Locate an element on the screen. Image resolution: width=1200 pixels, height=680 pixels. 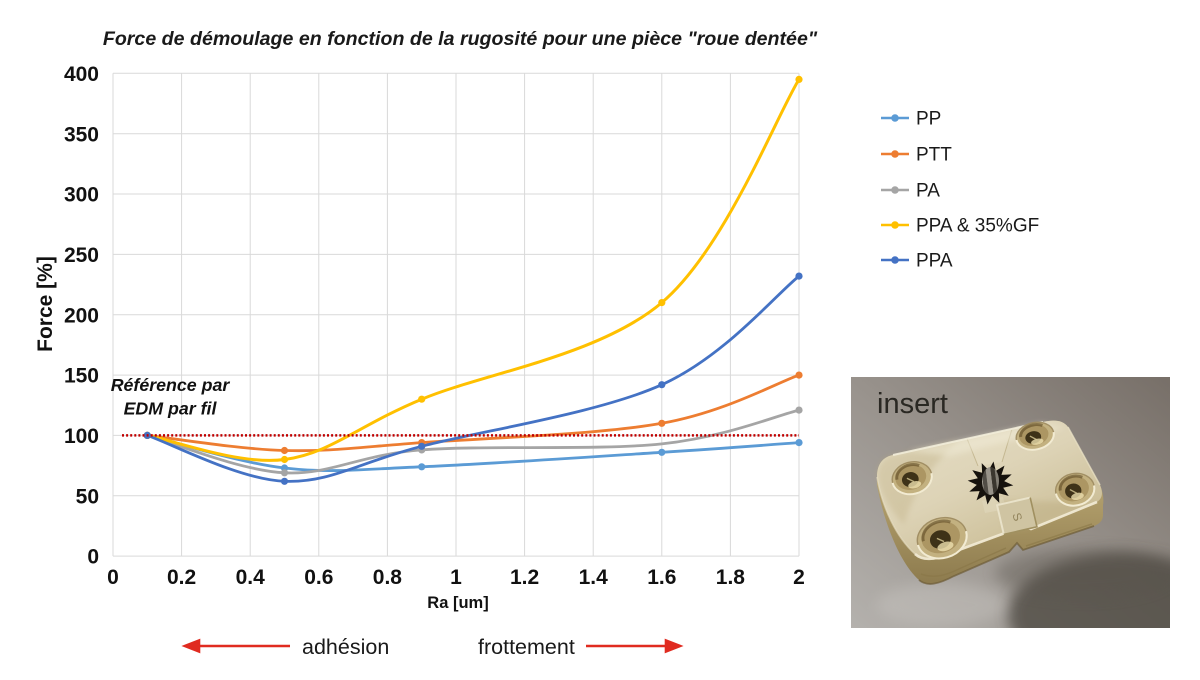
svg-text: 300 is located at coordinates (81, 195).